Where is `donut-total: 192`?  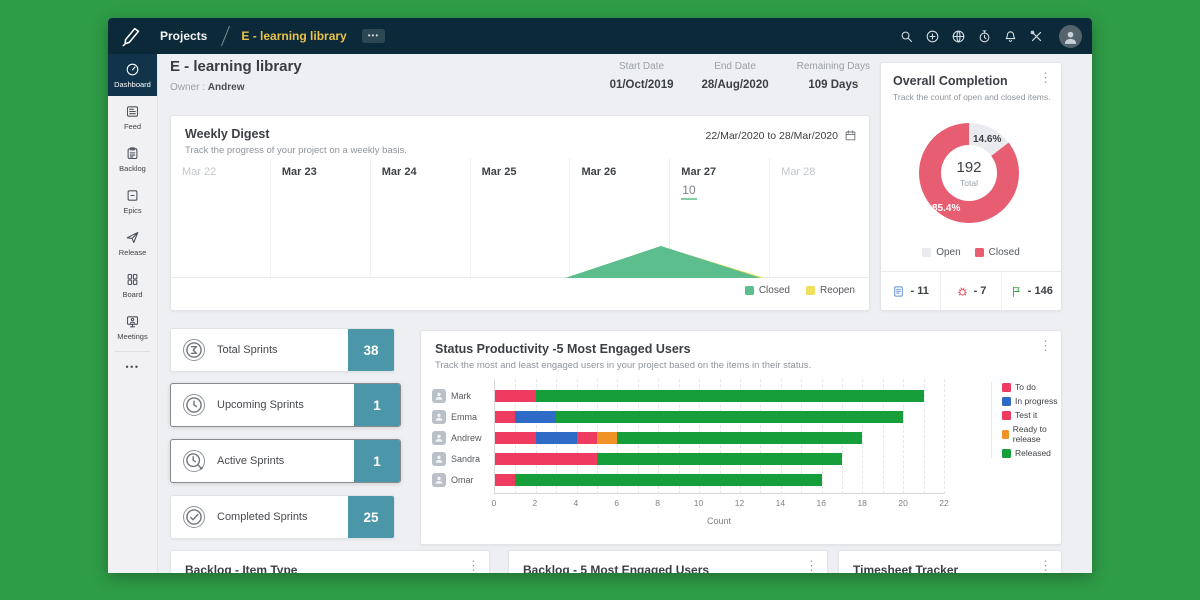
donut-total: 192 is located at coordinates (969, 167).